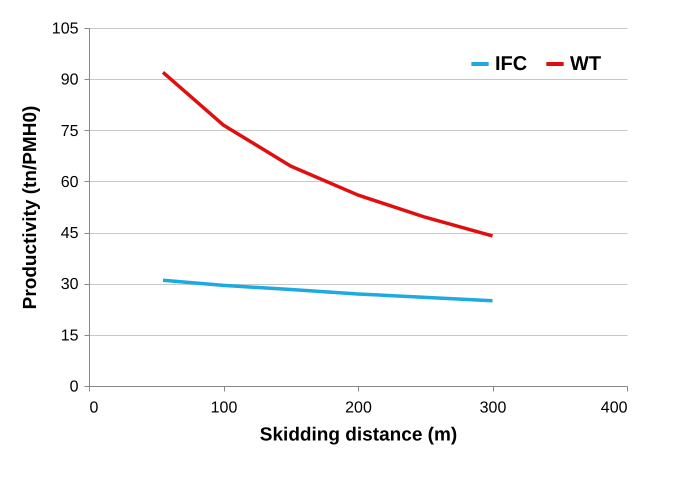  I want to click on legend-label: WT, so click(586, 64).